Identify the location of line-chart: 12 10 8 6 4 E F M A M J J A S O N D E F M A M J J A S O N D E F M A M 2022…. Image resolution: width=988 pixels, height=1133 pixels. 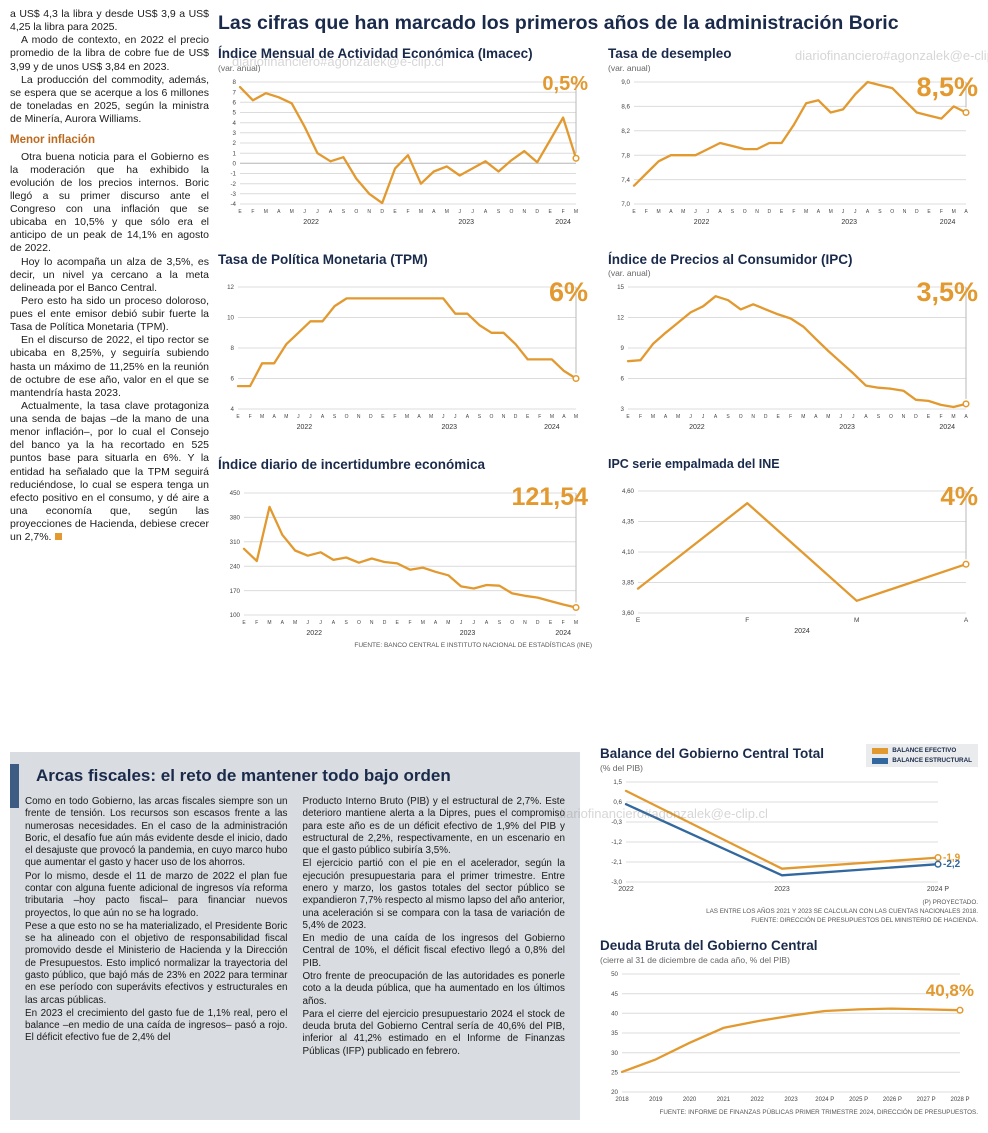
(405, 355).